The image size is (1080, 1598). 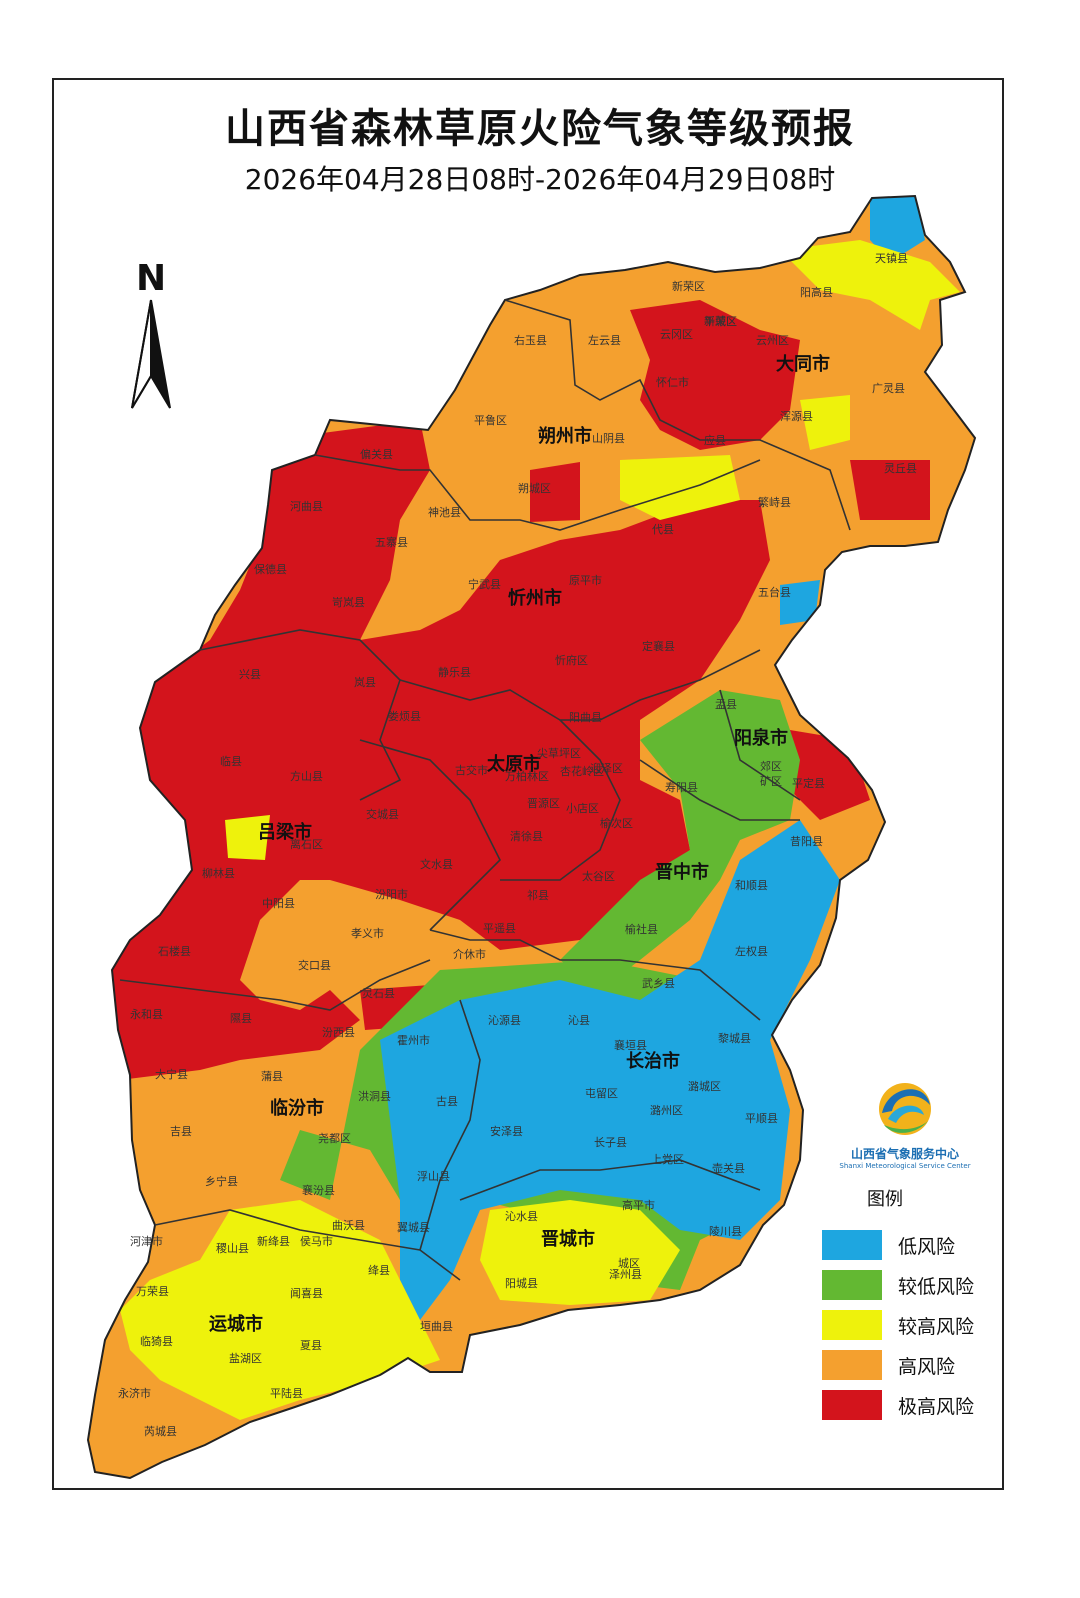 What do you see at coordinates (540, 129) in the screenshot?
I see `map-title: 山西省森林草原火险气象等级预报` at bounding box center [540, 129].